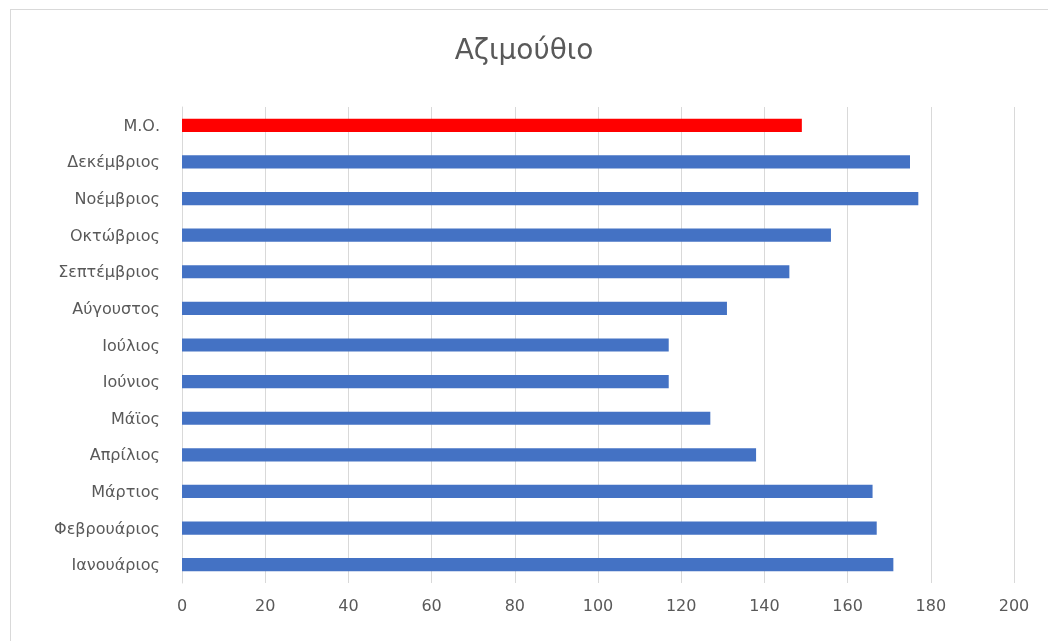 The width and height of the screenshot is (1048, 641). Describe the element at coordinates (265, 605) in the screenshot. I see `x-tick-label: 20` at that location.